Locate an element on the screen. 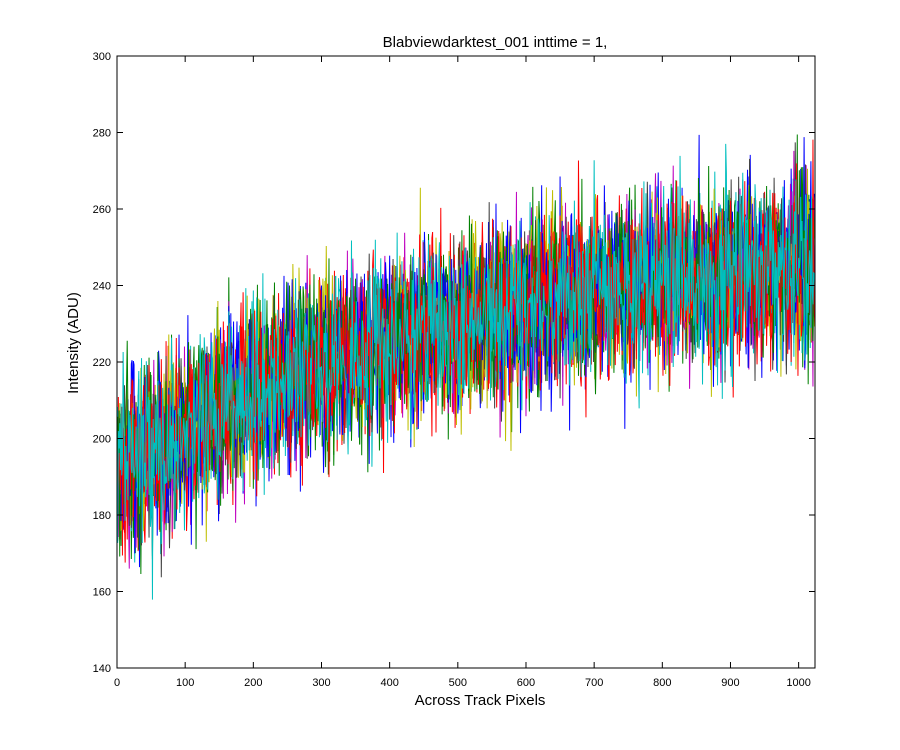 This screenshot has width=900, height=750. chart-title: Blabviewdarktest_001 inttime = 1, is located at coordinates (495, 42).